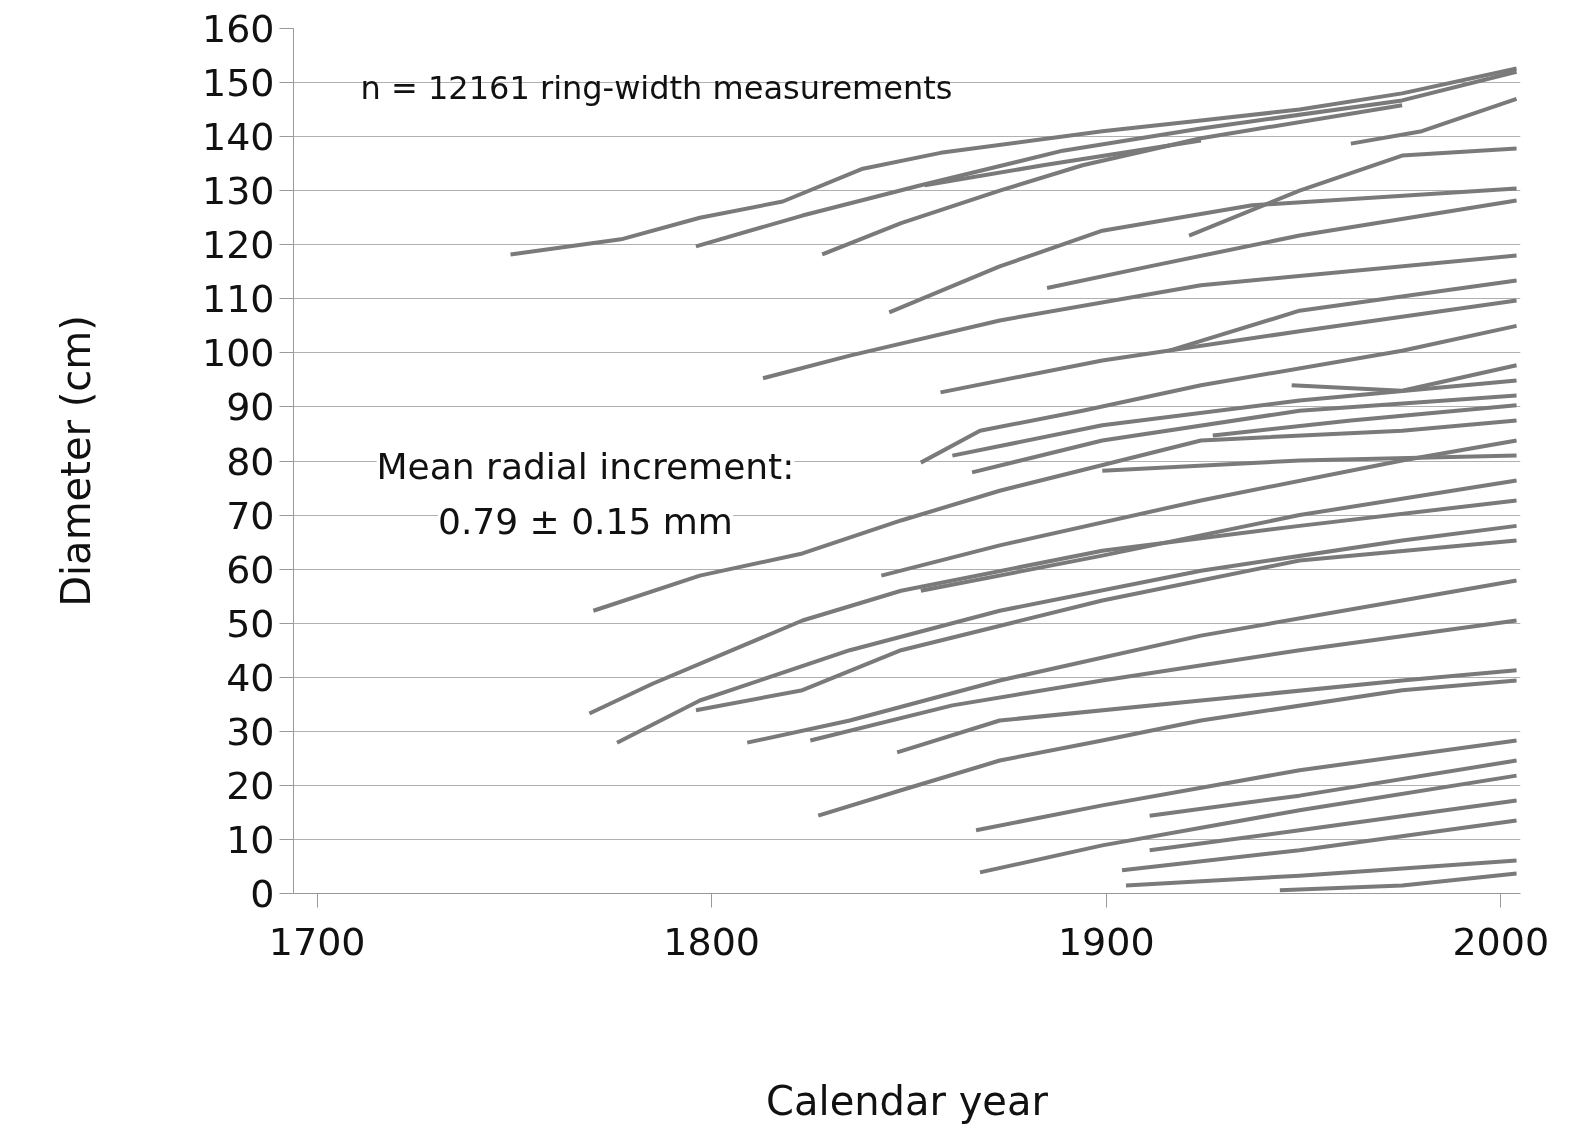  Describe the element at coordinates (250, 785) in the screenshot. I see `y-tick-label: 20` at that location.